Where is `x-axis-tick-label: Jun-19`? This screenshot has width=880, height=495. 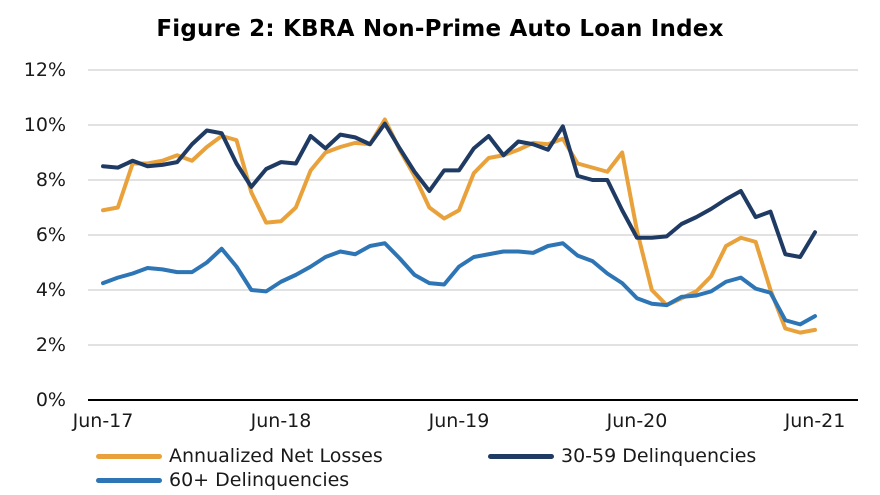
x-axis-tick-label: Jun-19 is located at coordinates (459, 421).